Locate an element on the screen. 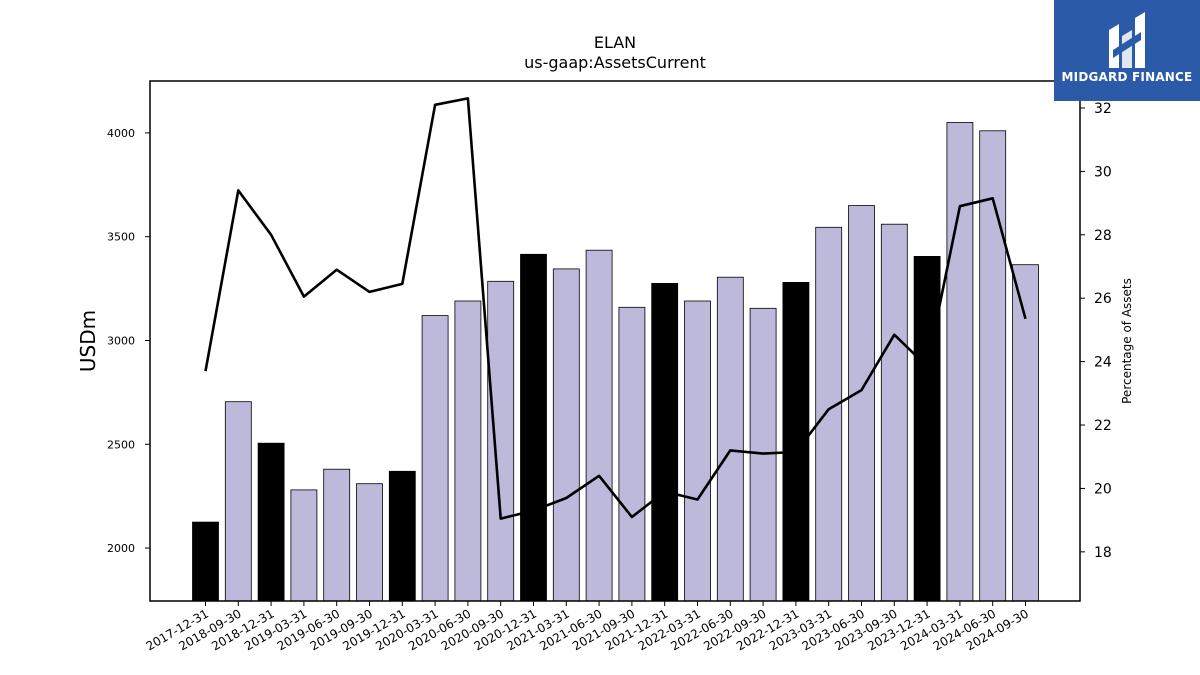 The height and width of the screenshot is (675, 1200). y2-tick-label: 24 is located at coordinates (1103, 363).